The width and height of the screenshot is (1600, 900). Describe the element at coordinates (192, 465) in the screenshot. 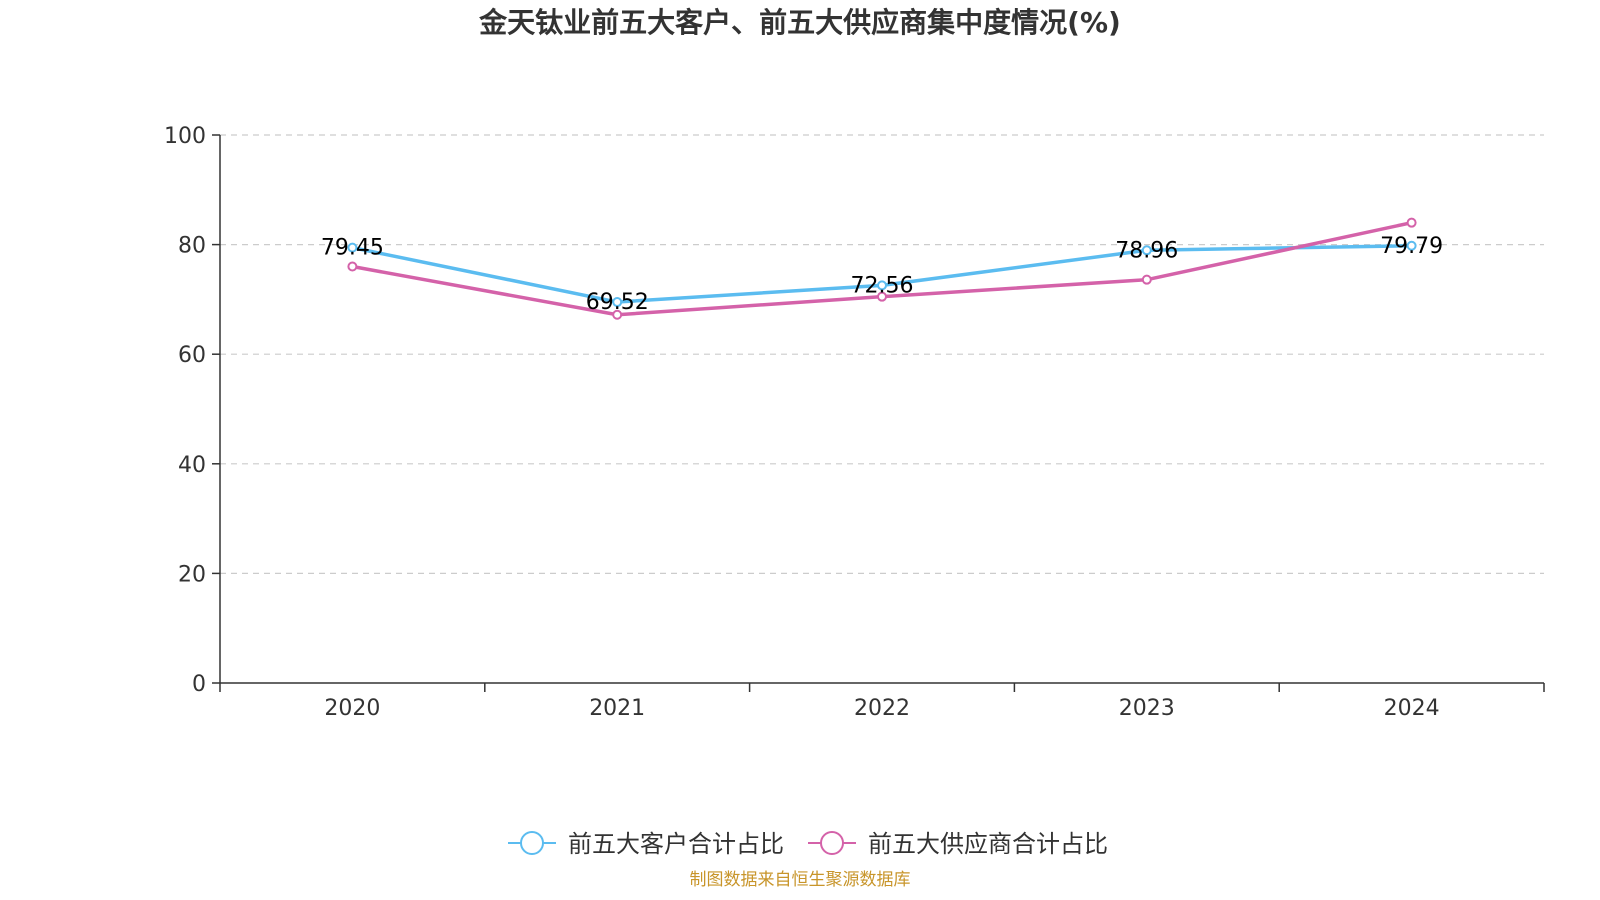

I see `y-tick-label: 40` at that location.